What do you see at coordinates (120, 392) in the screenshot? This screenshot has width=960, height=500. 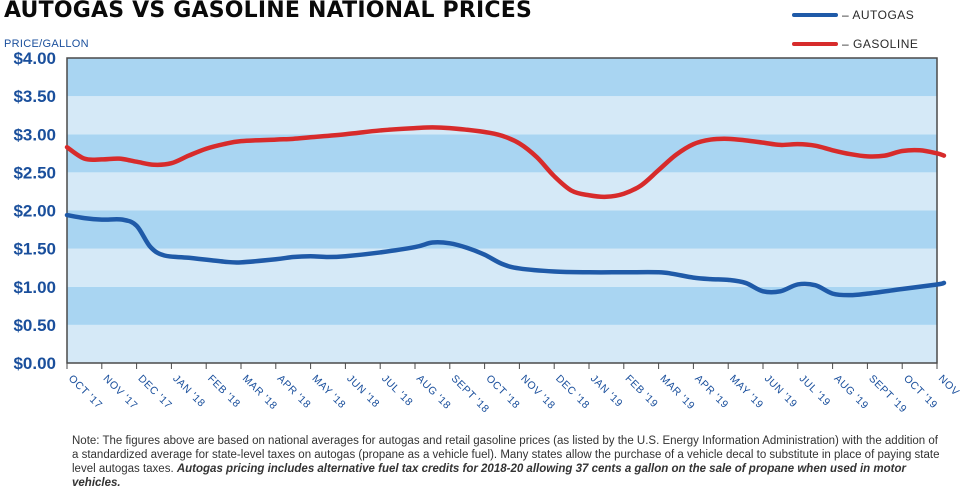 I see `x-tick-label: NOV '17` at bounding box center [120, 392].